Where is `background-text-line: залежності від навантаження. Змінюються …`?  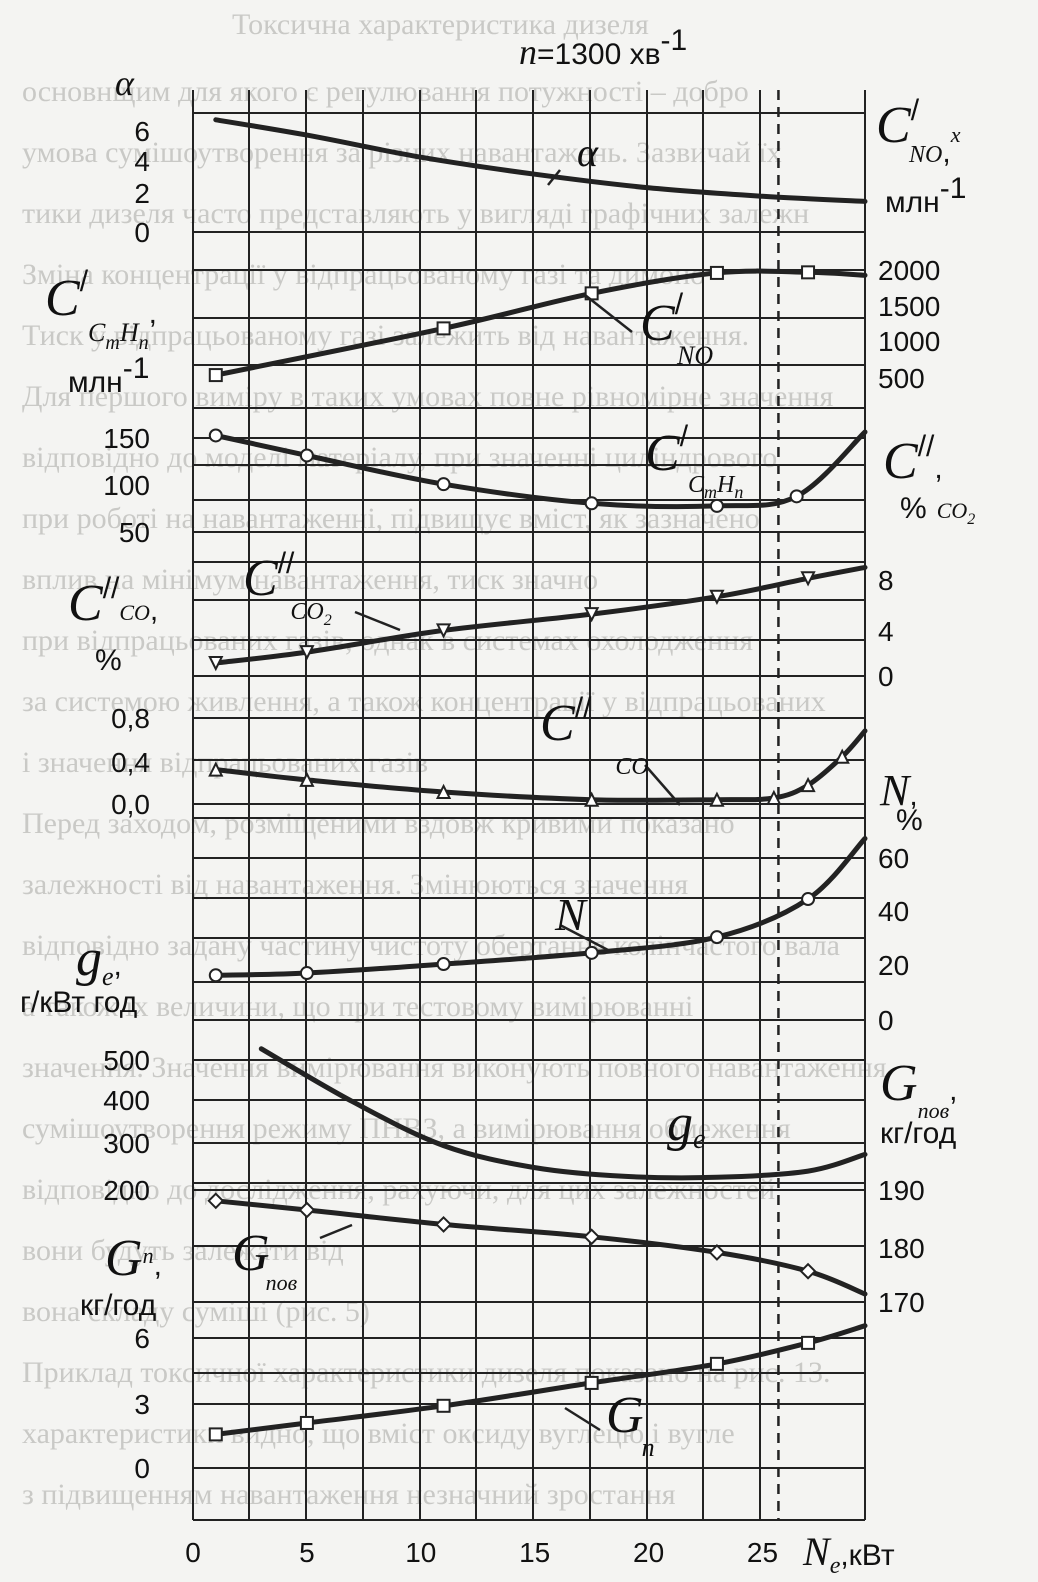 background-text-line: залежності від навантаження. Змінюються … is located at coordinates (355, 884).